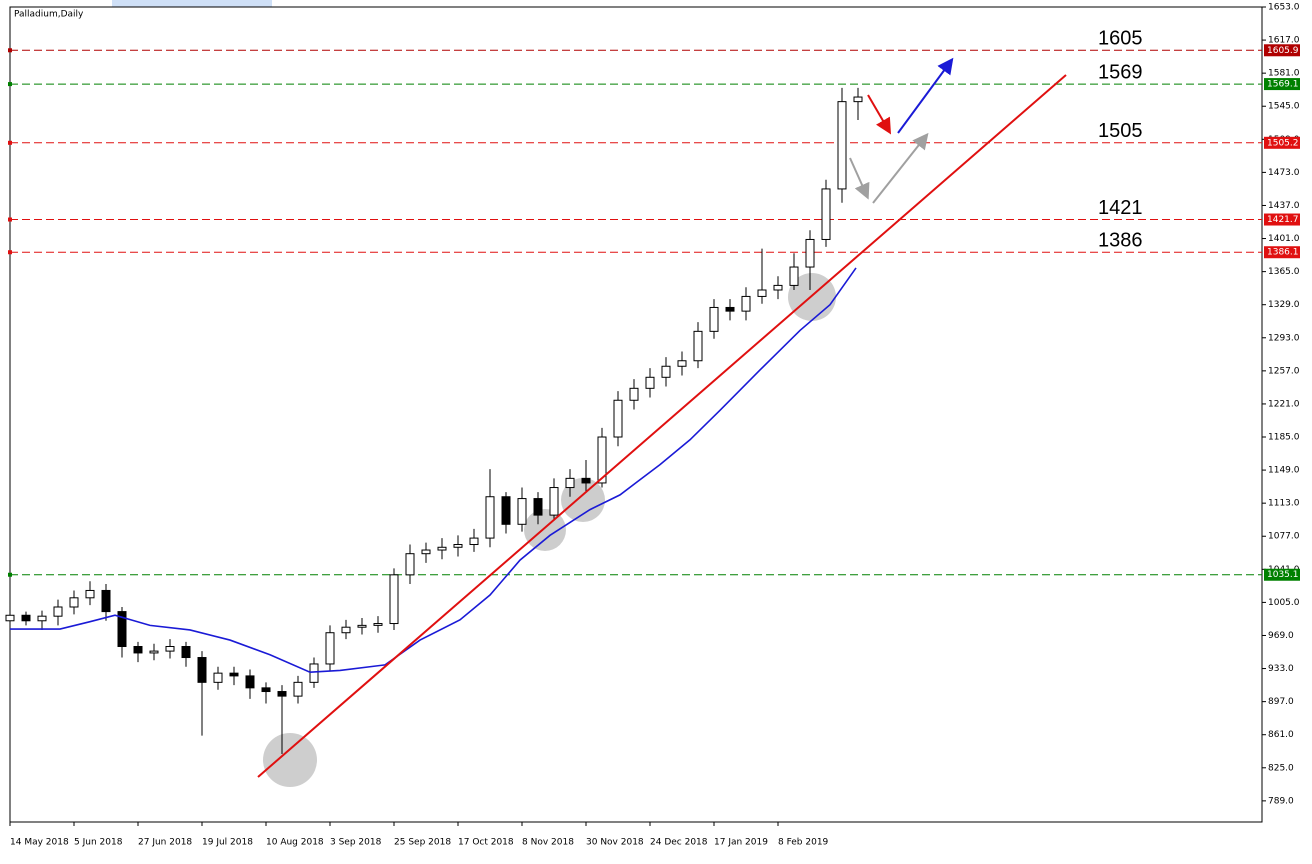  What do you see at coordinates (1284, 371) in the screenshot?
I see `y-tick-label: 1257.0` at bounding box center [1284, 371].